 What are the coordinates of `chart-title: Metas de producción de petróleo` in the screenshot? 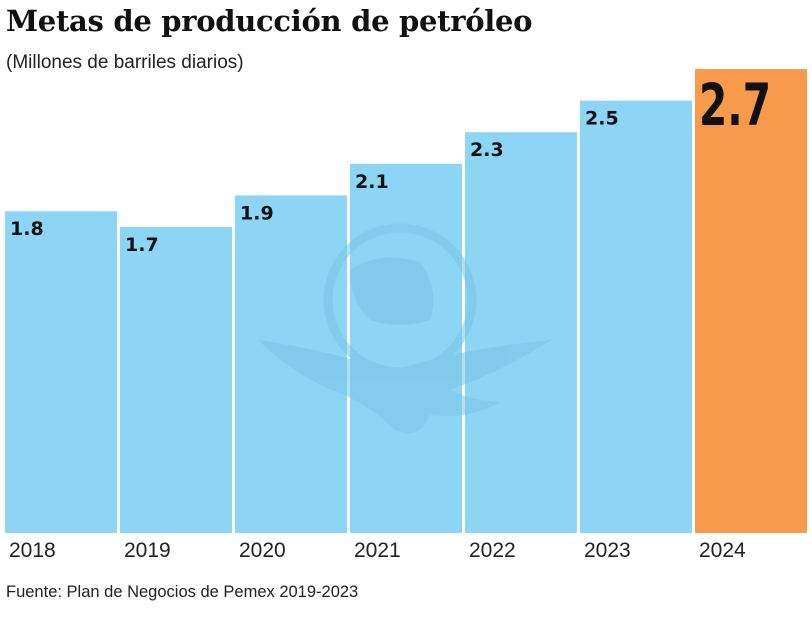 It's located at (269, 21).